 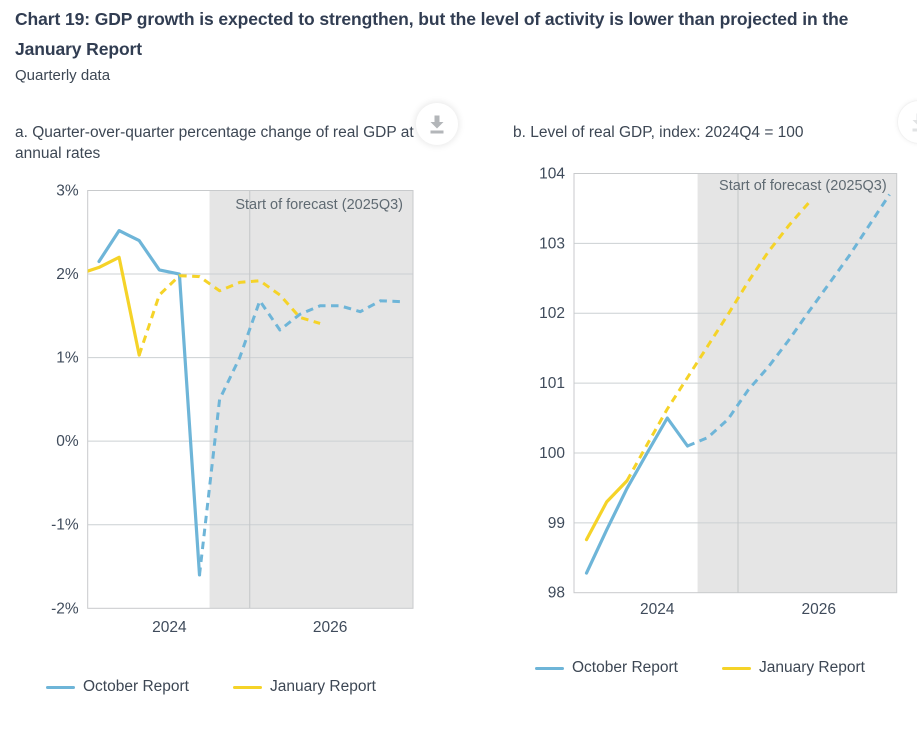 I want to click on page-subtitle: Quarterly data, so click(x=63, y=75).